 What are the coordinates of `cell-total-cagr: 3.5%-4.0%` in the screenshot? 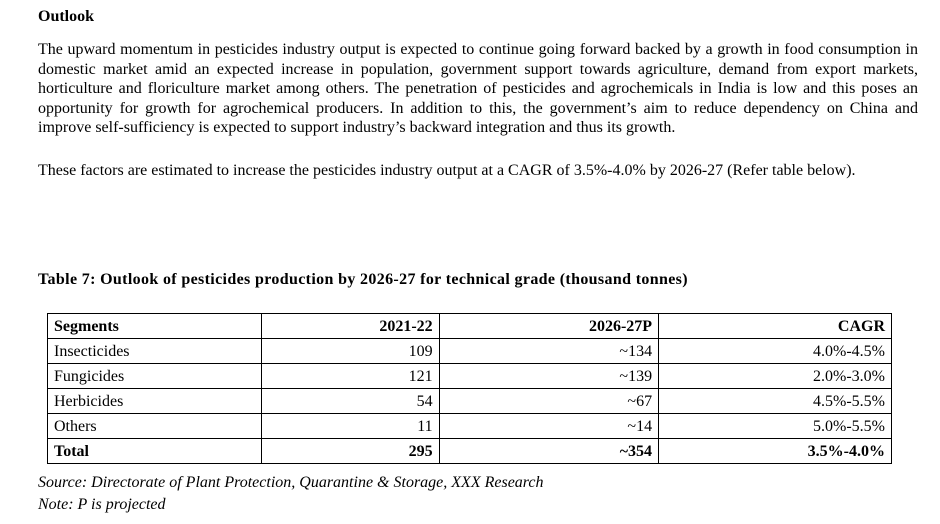 It's located at (775, 451).